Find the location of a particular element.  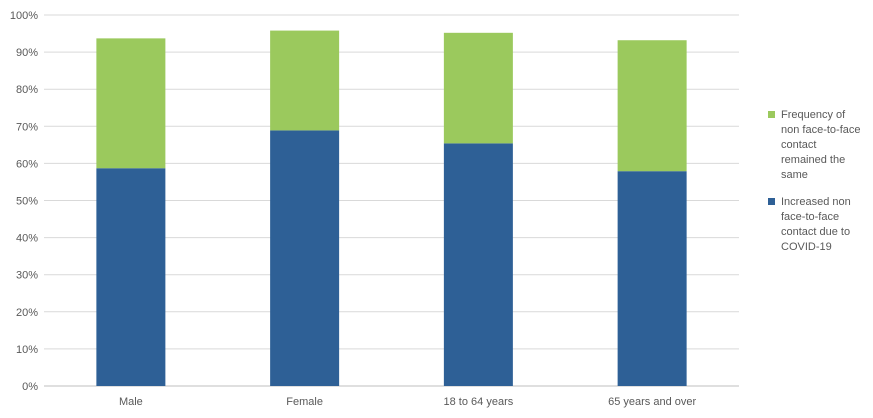

y-tick-label: 40% is located at coordinates (27, 239).